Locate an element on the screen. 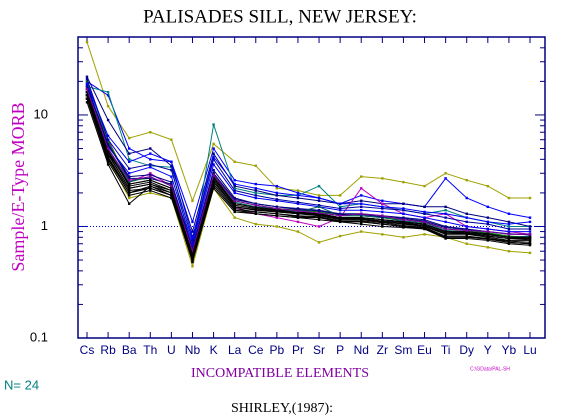  x-tick-label: Ce is located at coordinates (256, 350).